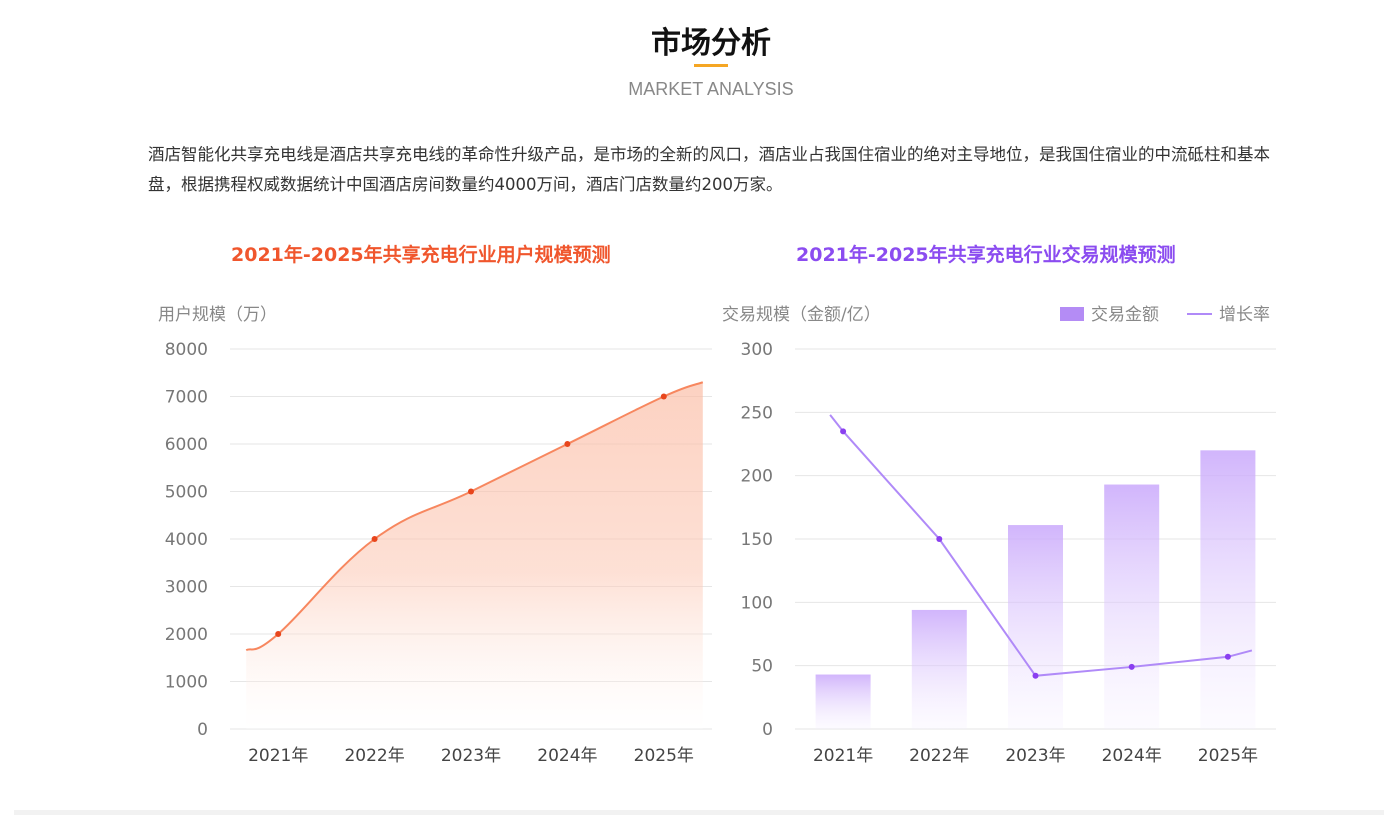 The height and width of the screenshot is (815, 1393). What do you see at coordinates (217, 315) in the screenshot?
I see `y-axis-label: 用户规模（万）` at bounding box center [217, 315].